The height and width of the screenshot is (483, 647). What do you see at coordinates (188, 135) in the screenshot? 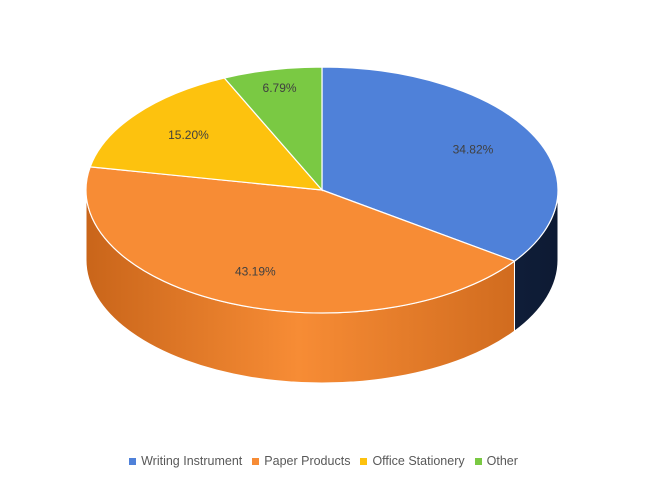
I see `data-label-2: 15.20%` at bounding box center [188, 135].